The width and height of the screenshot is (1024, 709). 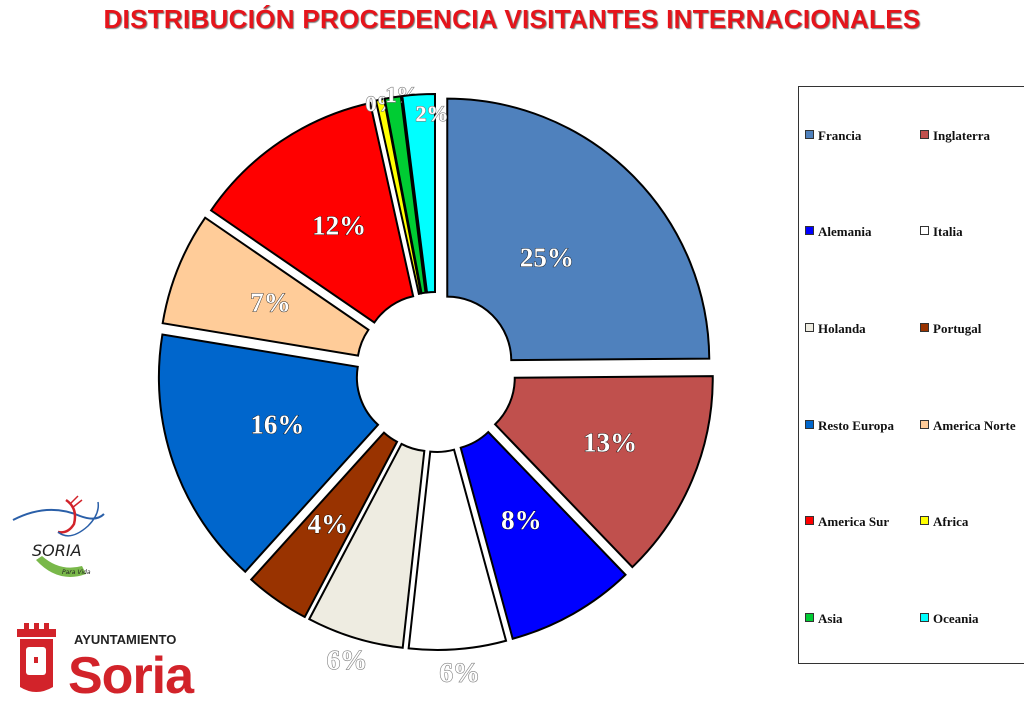 What do you see at coordinates (57, 550) in the screenshot?
I see `tourism-logo-text: SORIA` at bounding box center [57, 550].